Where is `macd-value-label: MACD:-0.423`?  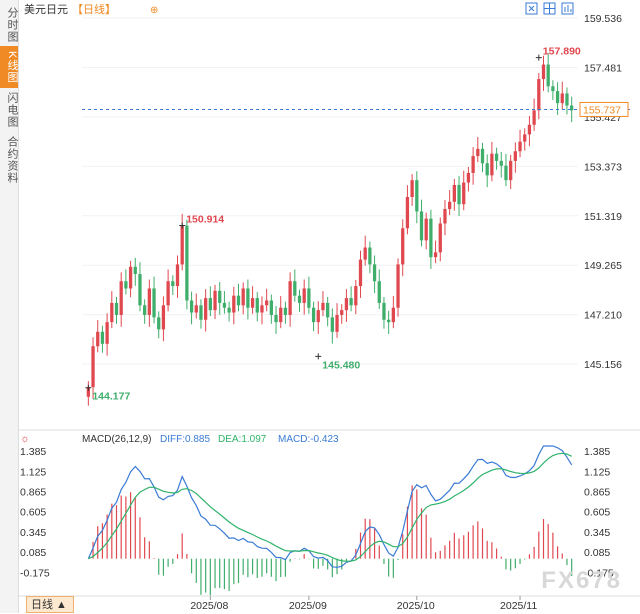 macd-value-label: MACD:-0.423 is located at coordinates (308, 439).